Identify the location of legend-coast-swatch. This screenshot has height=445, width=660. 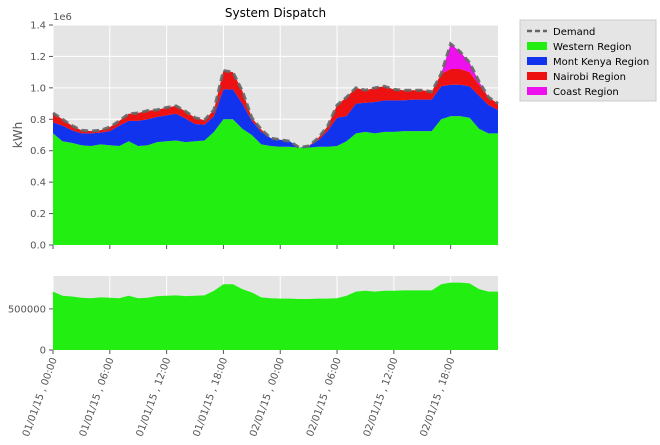
(537, 91).